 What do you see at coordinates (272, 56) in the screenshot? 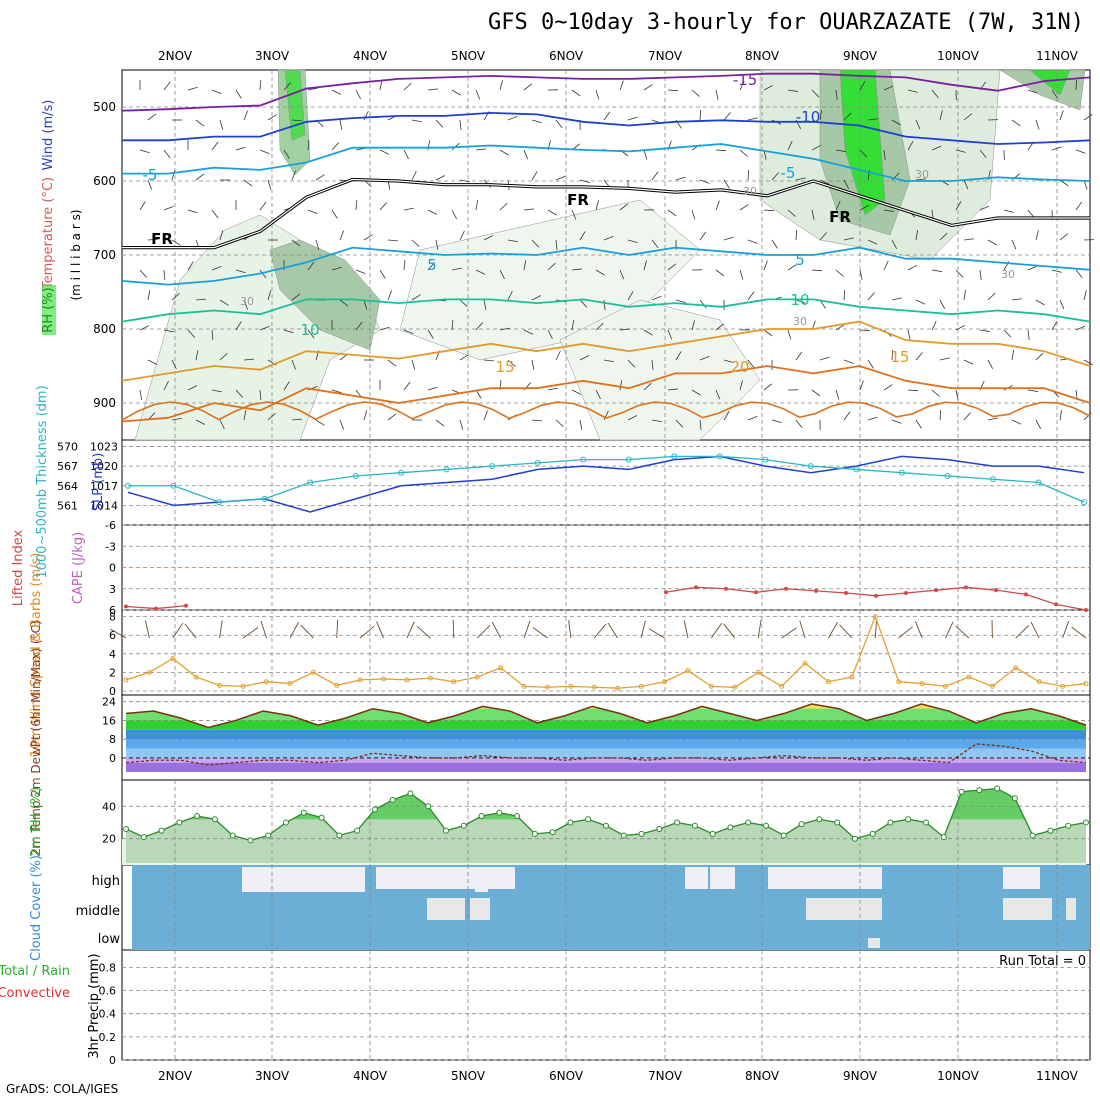
I see `top-x-tick-label: 3NOV` at bounding box center [272, 56].